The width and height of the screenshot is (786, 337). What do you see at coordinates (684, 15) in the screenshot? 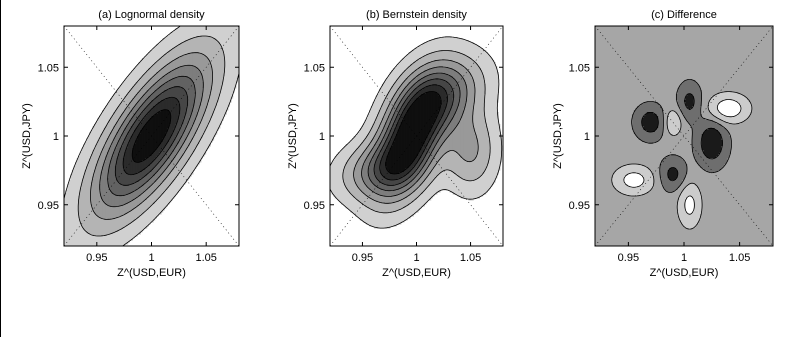
I see `chart-title: (c) Difference` at bounding box center [684, 15].